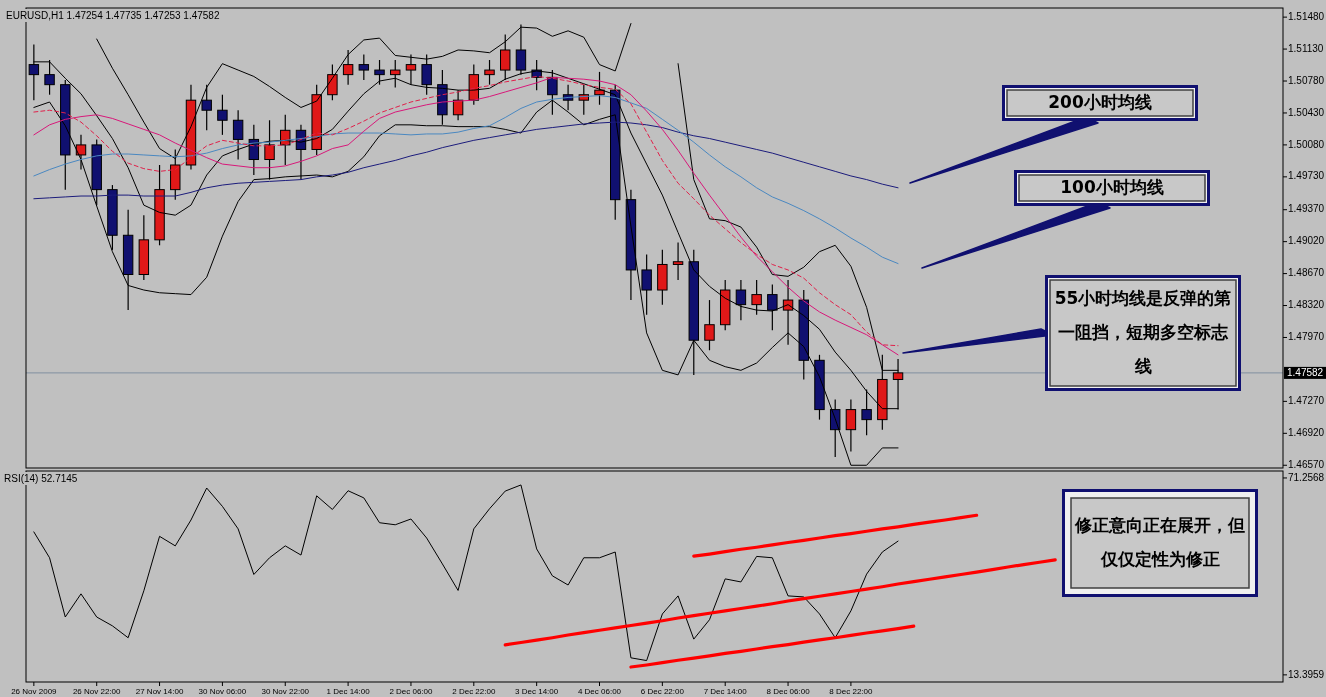 The height and width of the screenshot is (697, 1326). I want to click on x-tick-label: 30 Nov 06:00, so click(222, 691).